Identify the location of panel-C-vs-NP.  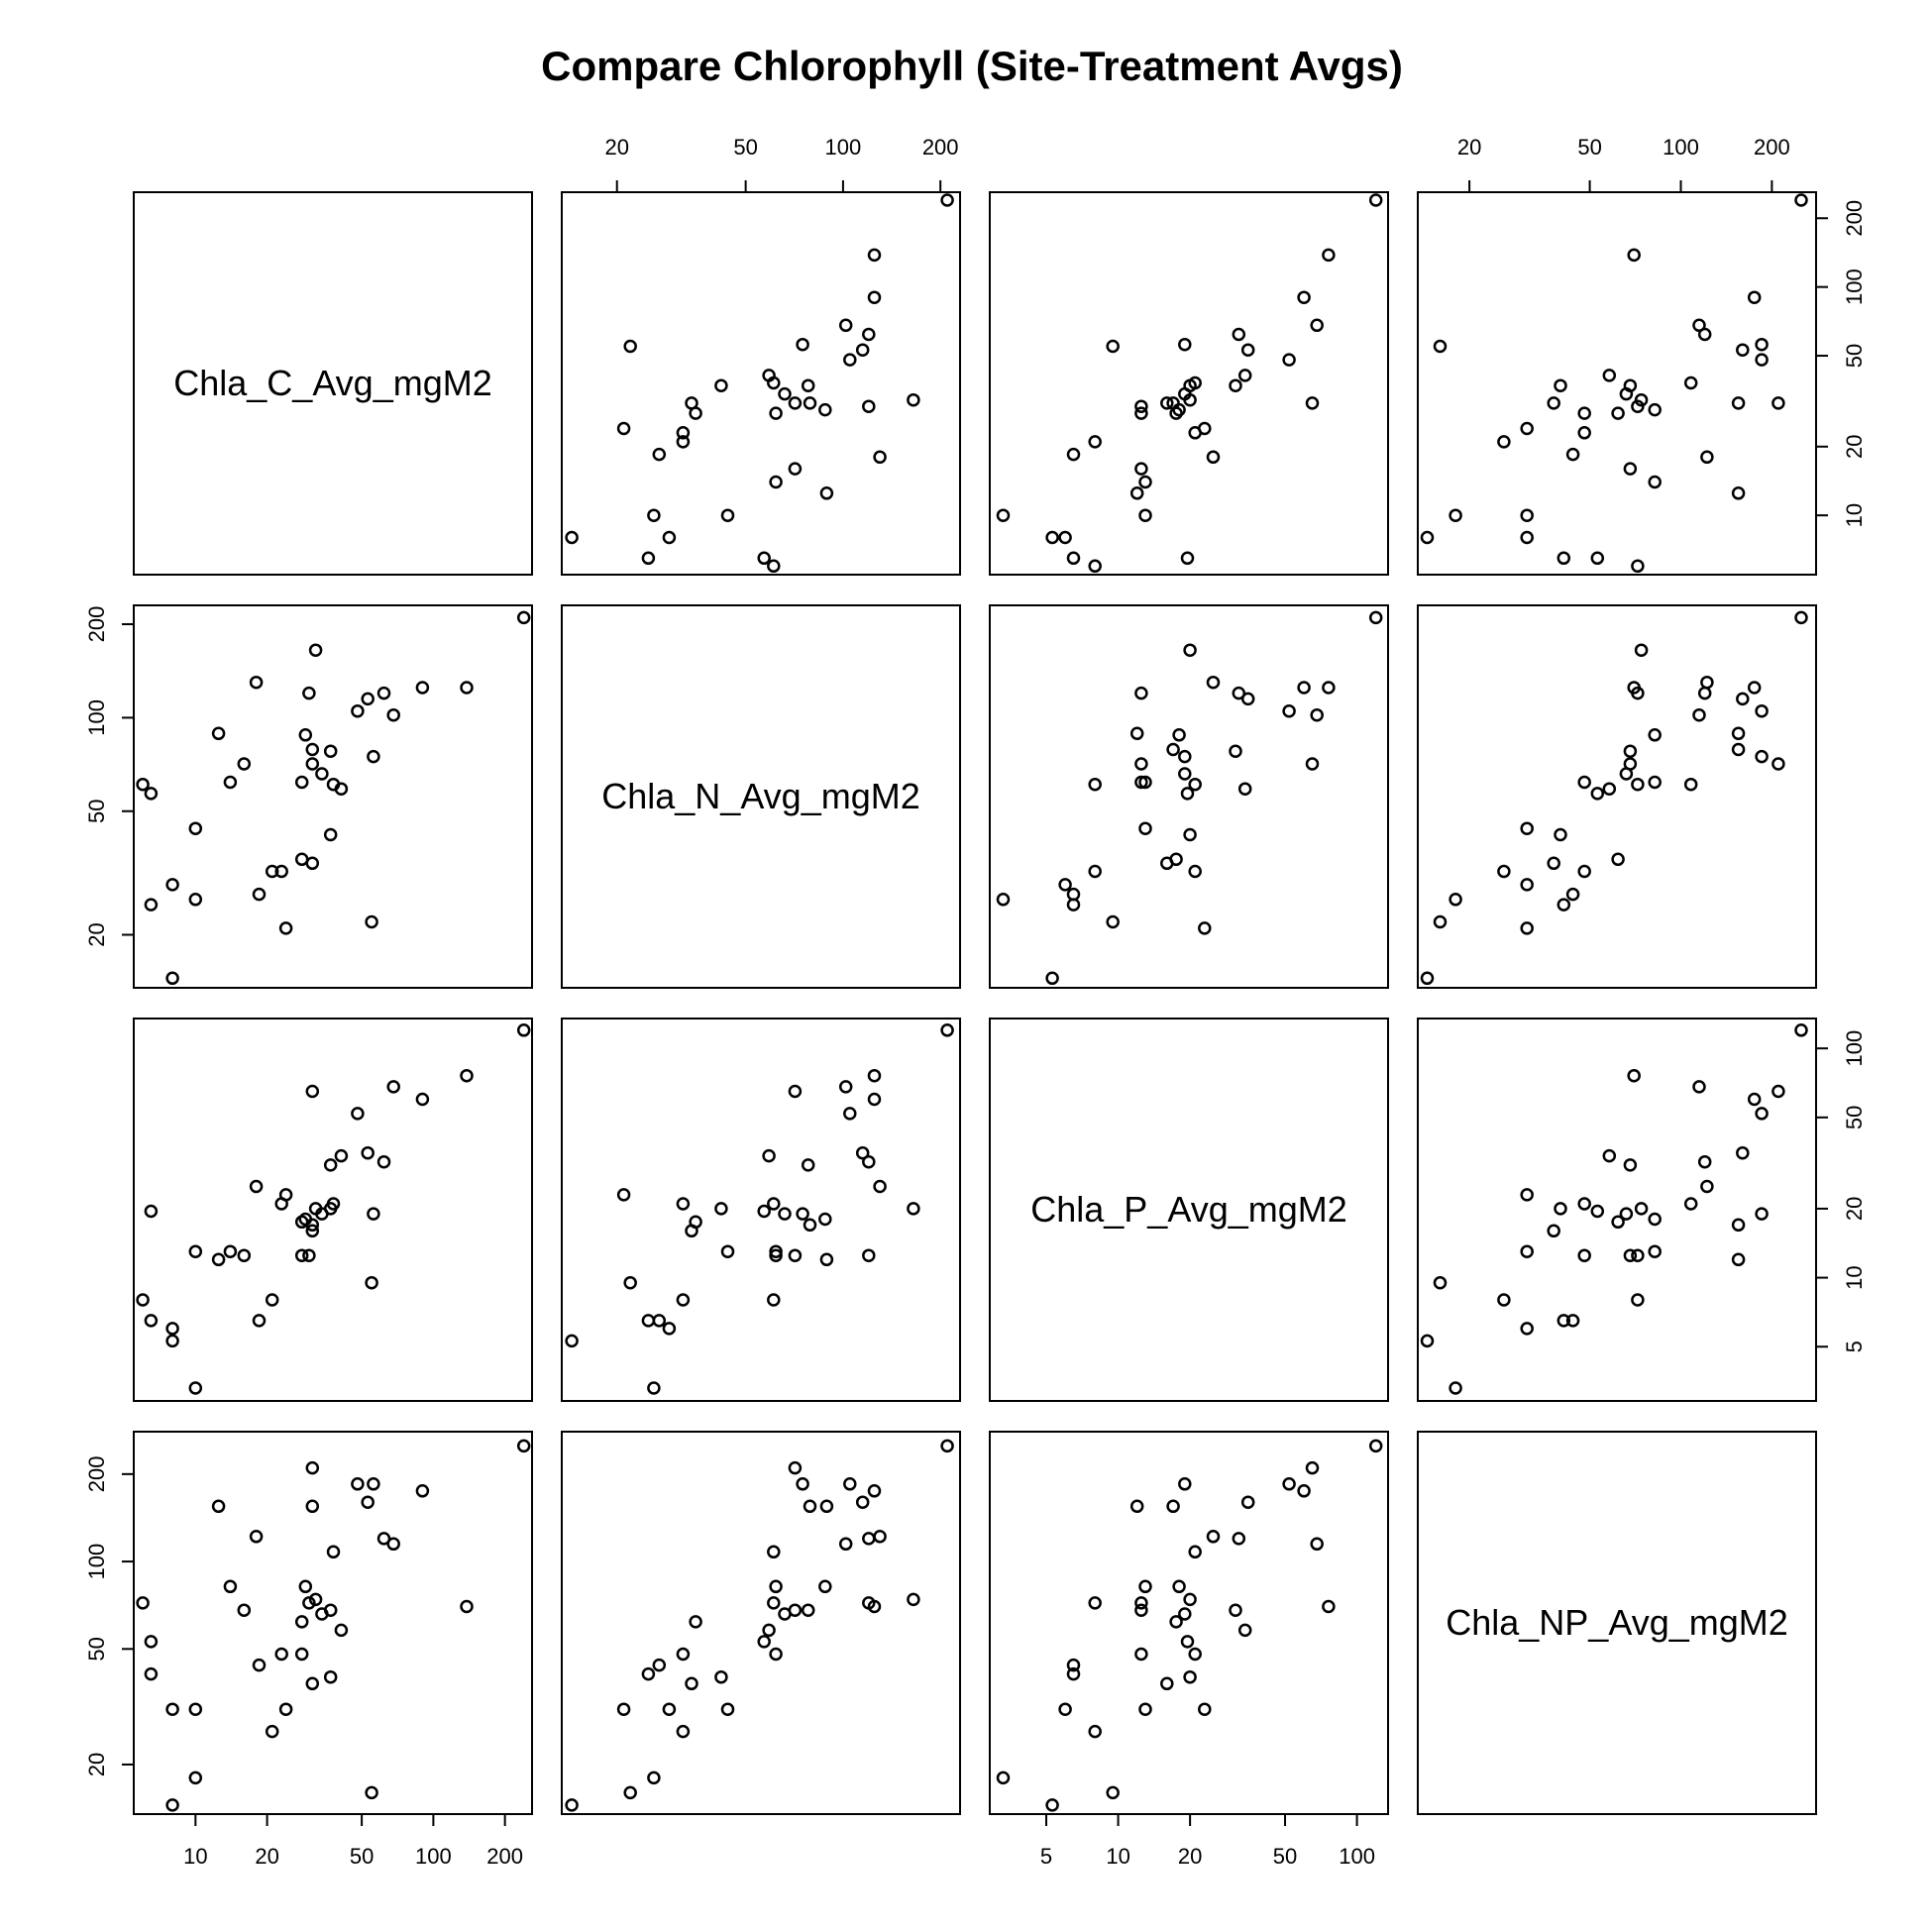
(1617, 383).